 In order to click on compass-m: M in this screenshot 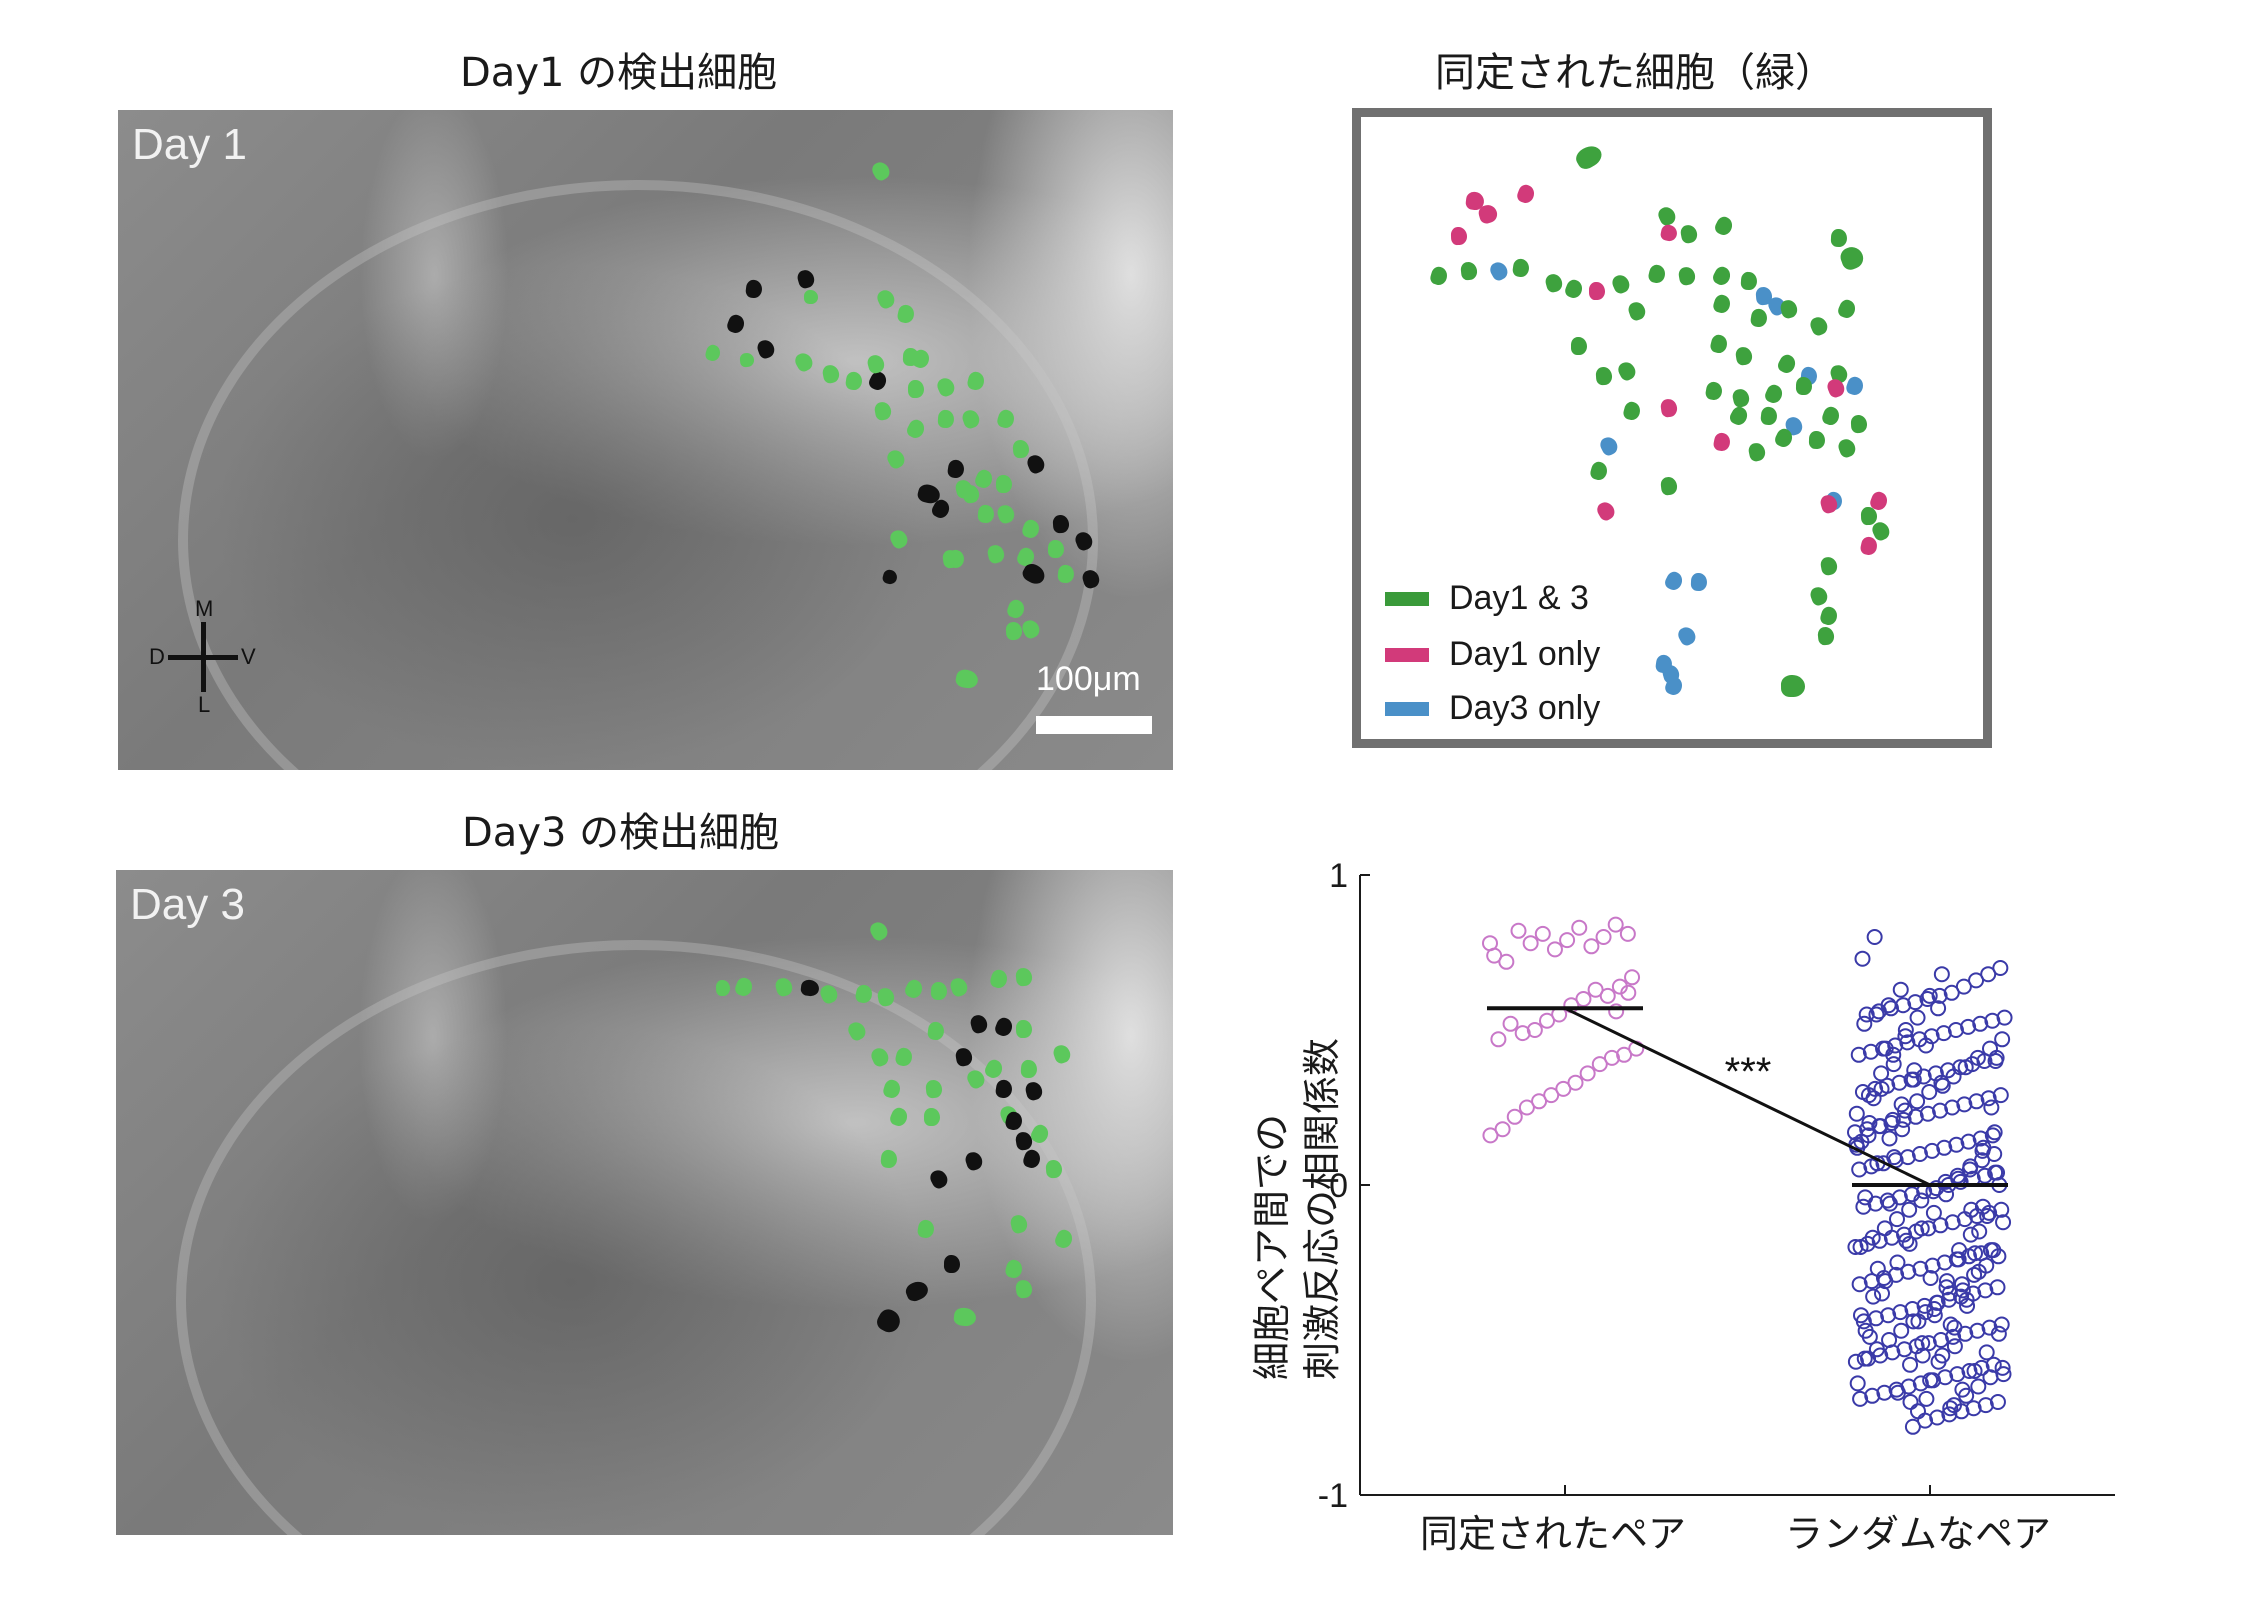, I will do `click(204, 608)`.